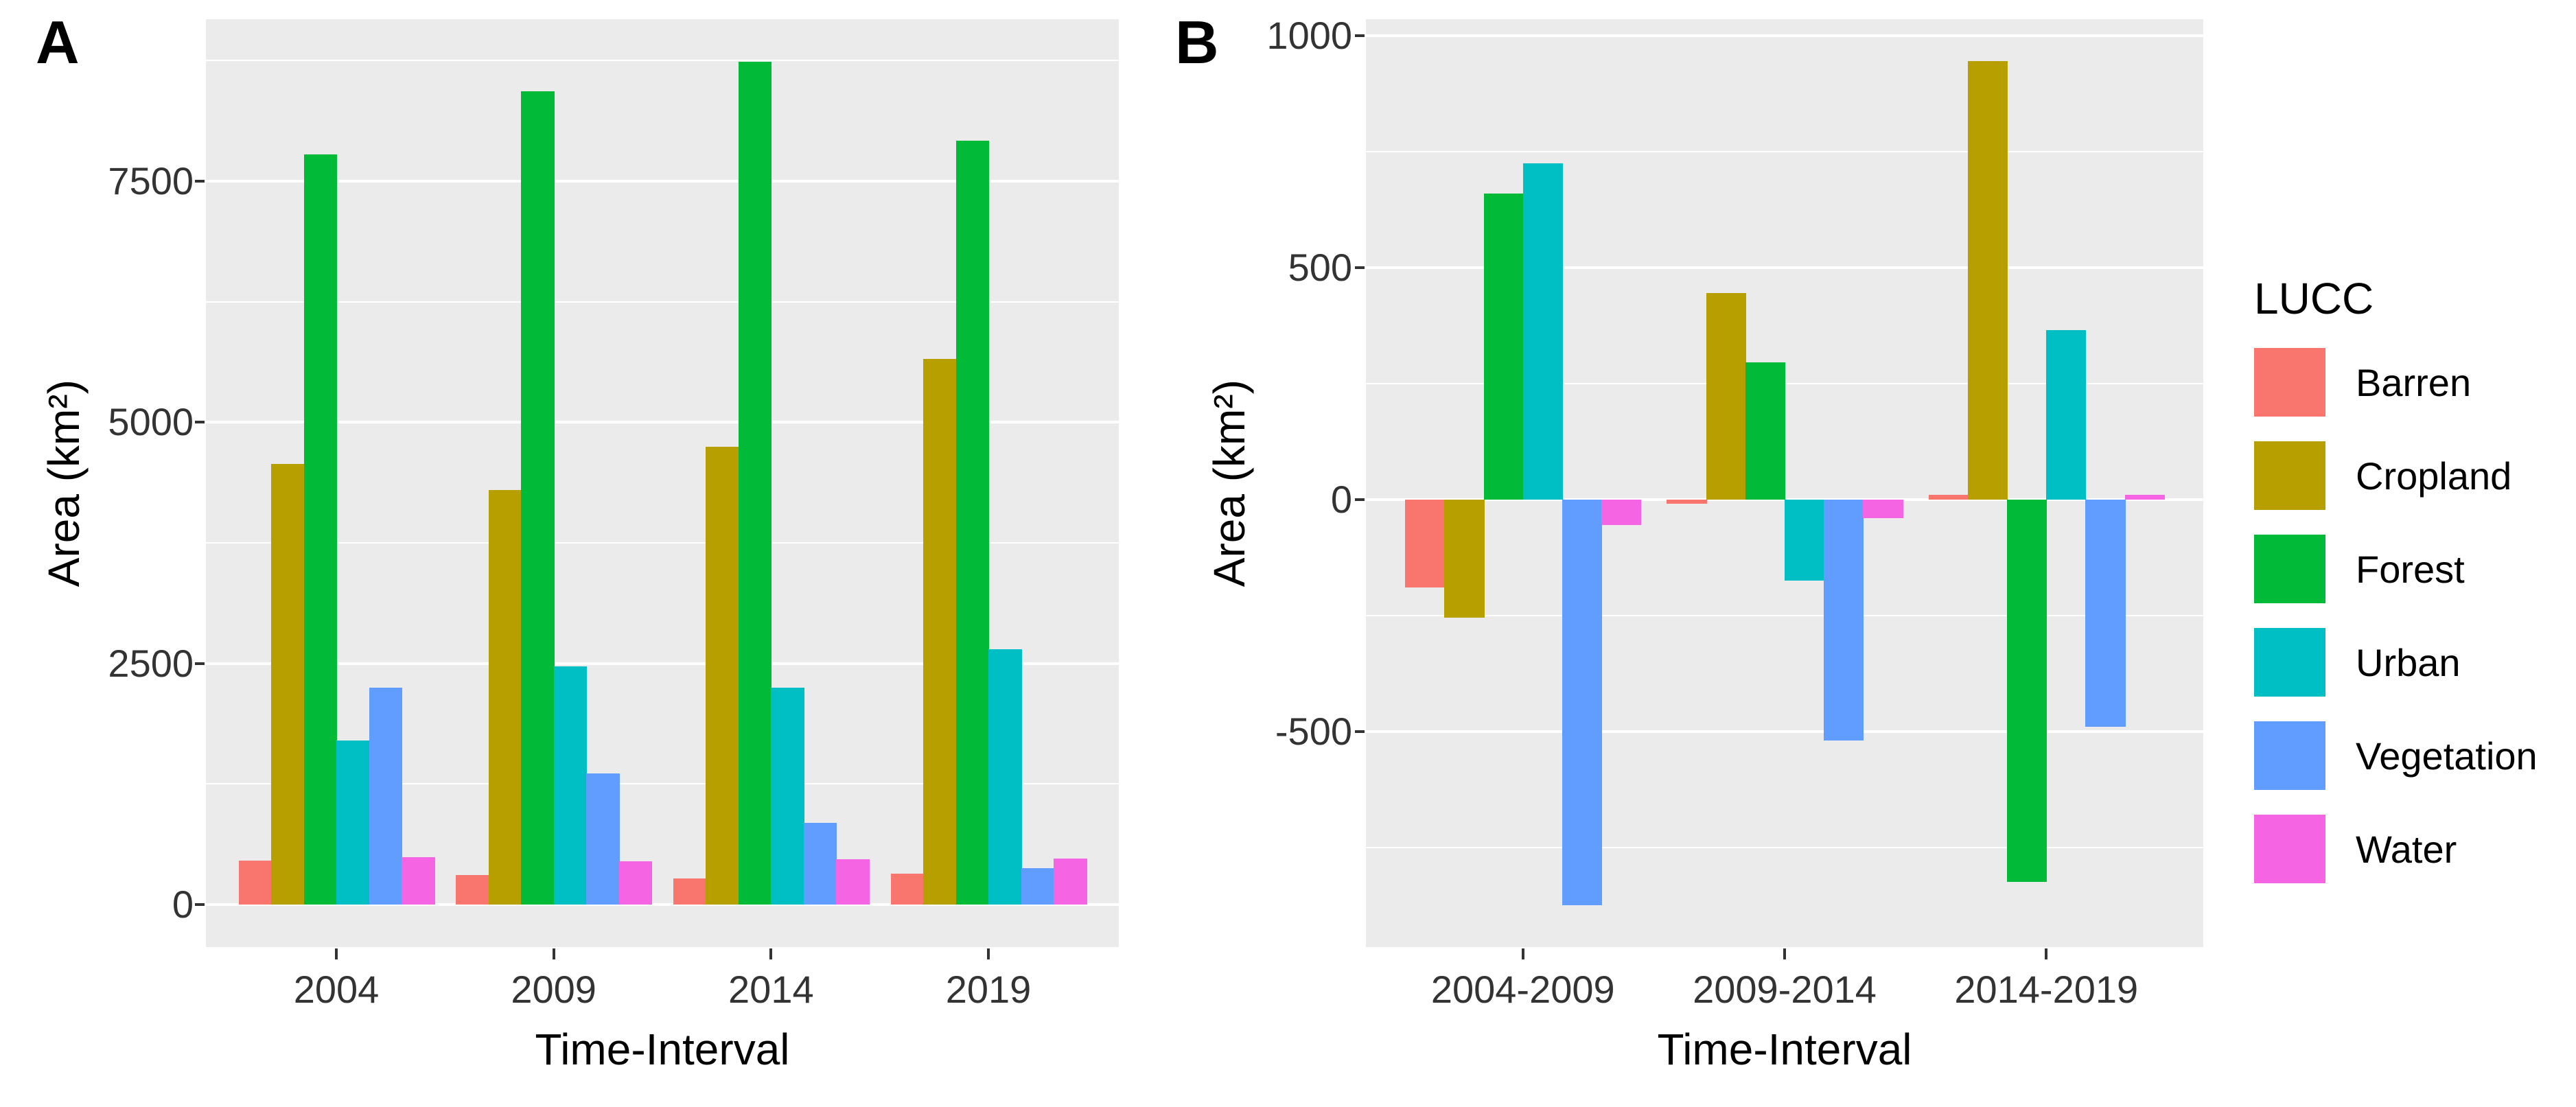  Describe the element at coordinates (1229, 483) in the screenshot. I see `panel-b-y-axis-title: Area (km²)` at that location.